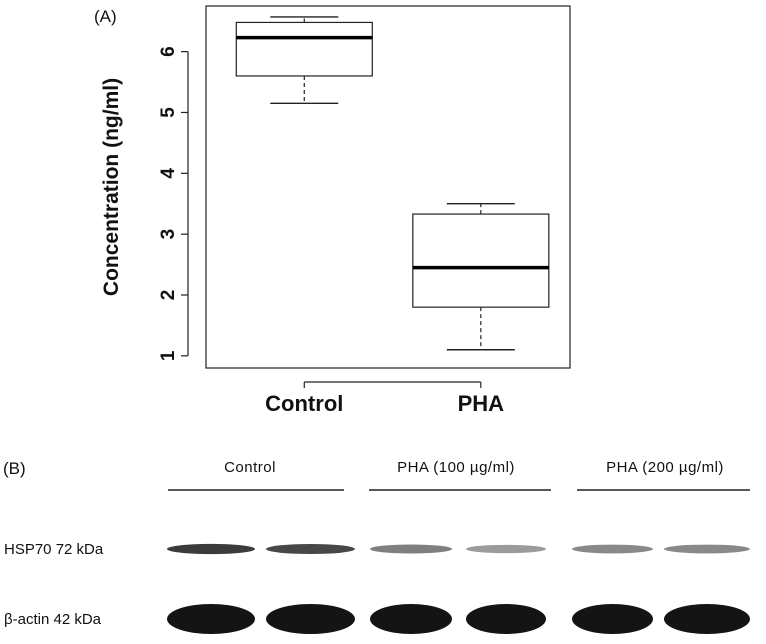 The width and height of the screenshot is (766, 644). What do you see at coordinates (665, 467) in the screenshot?
I see `group-header: PHA (200 µg/ml)` at bounding box center [665, 467].